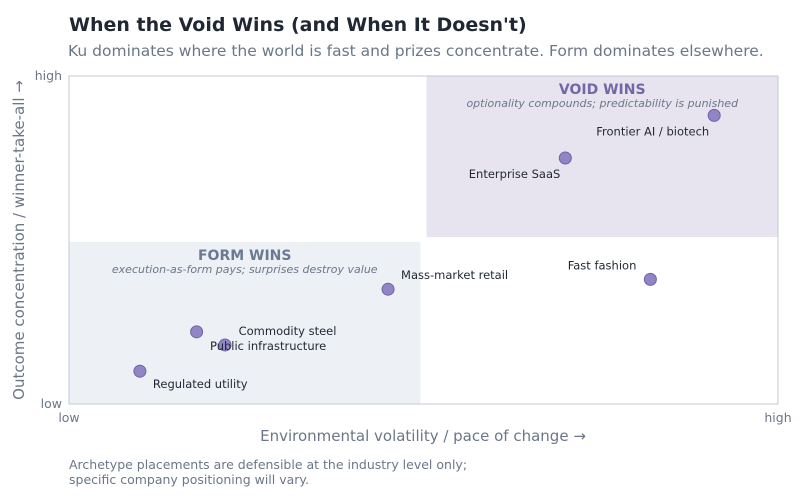 The width and height of the screenshot is (800, 500). Describe the element at coordinates (652, 131) in the screenshot. I see `data-point-label: Frontier AI / biotech` at that location.